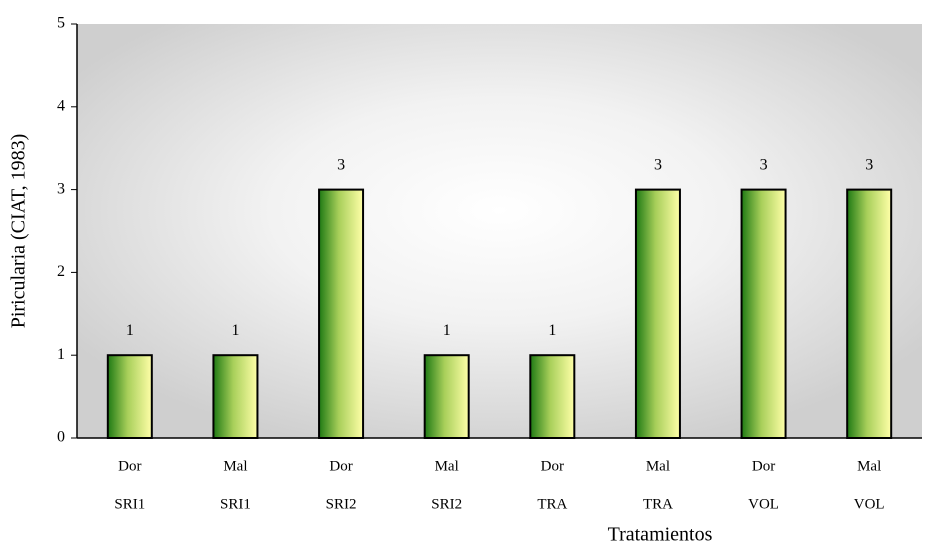 This screenshot has height=553, width=927. I want to click on y-tick-label: 1, so click(61, 354).